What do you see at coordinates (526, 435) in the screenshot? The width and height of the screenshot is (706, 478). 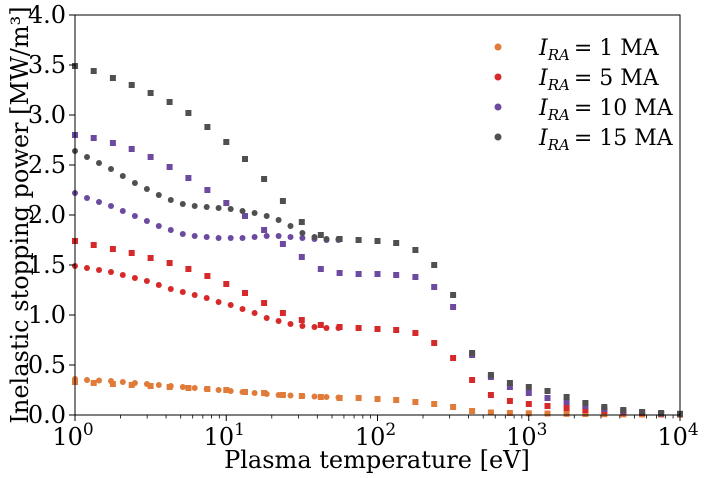 I see `x-tick-label: 10³` at bounding box center [526, 435].